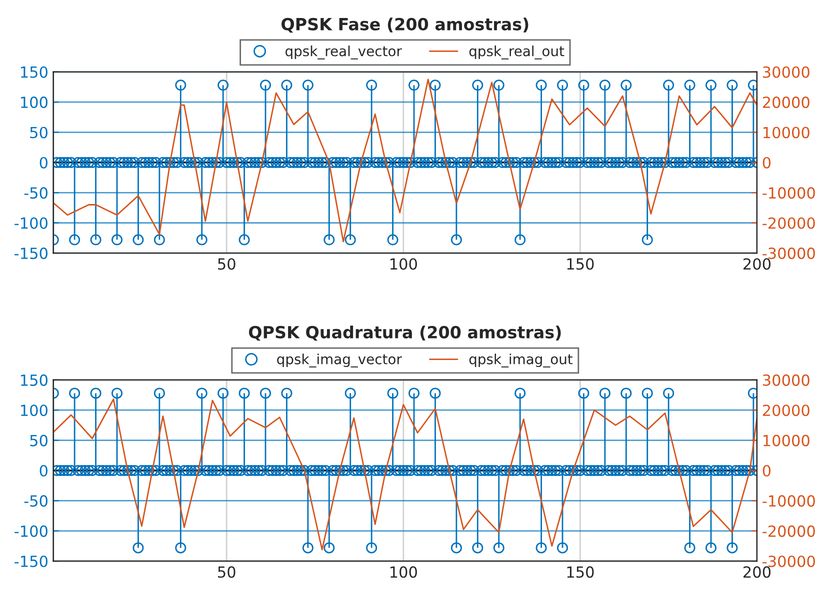 The width and height of the screenshot is (821, 604). What do you see at coordinates (339, 361) in the screenshot?
I see `legend-label: qpsk_imag_vector` at bounding box center [339, 361].